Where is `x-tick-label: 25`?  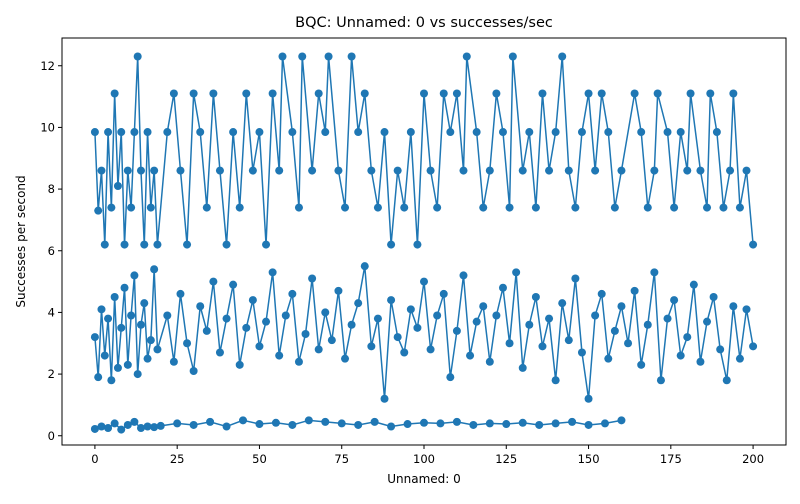 x-tick-label: 25 is located at coordinates (177, 459).